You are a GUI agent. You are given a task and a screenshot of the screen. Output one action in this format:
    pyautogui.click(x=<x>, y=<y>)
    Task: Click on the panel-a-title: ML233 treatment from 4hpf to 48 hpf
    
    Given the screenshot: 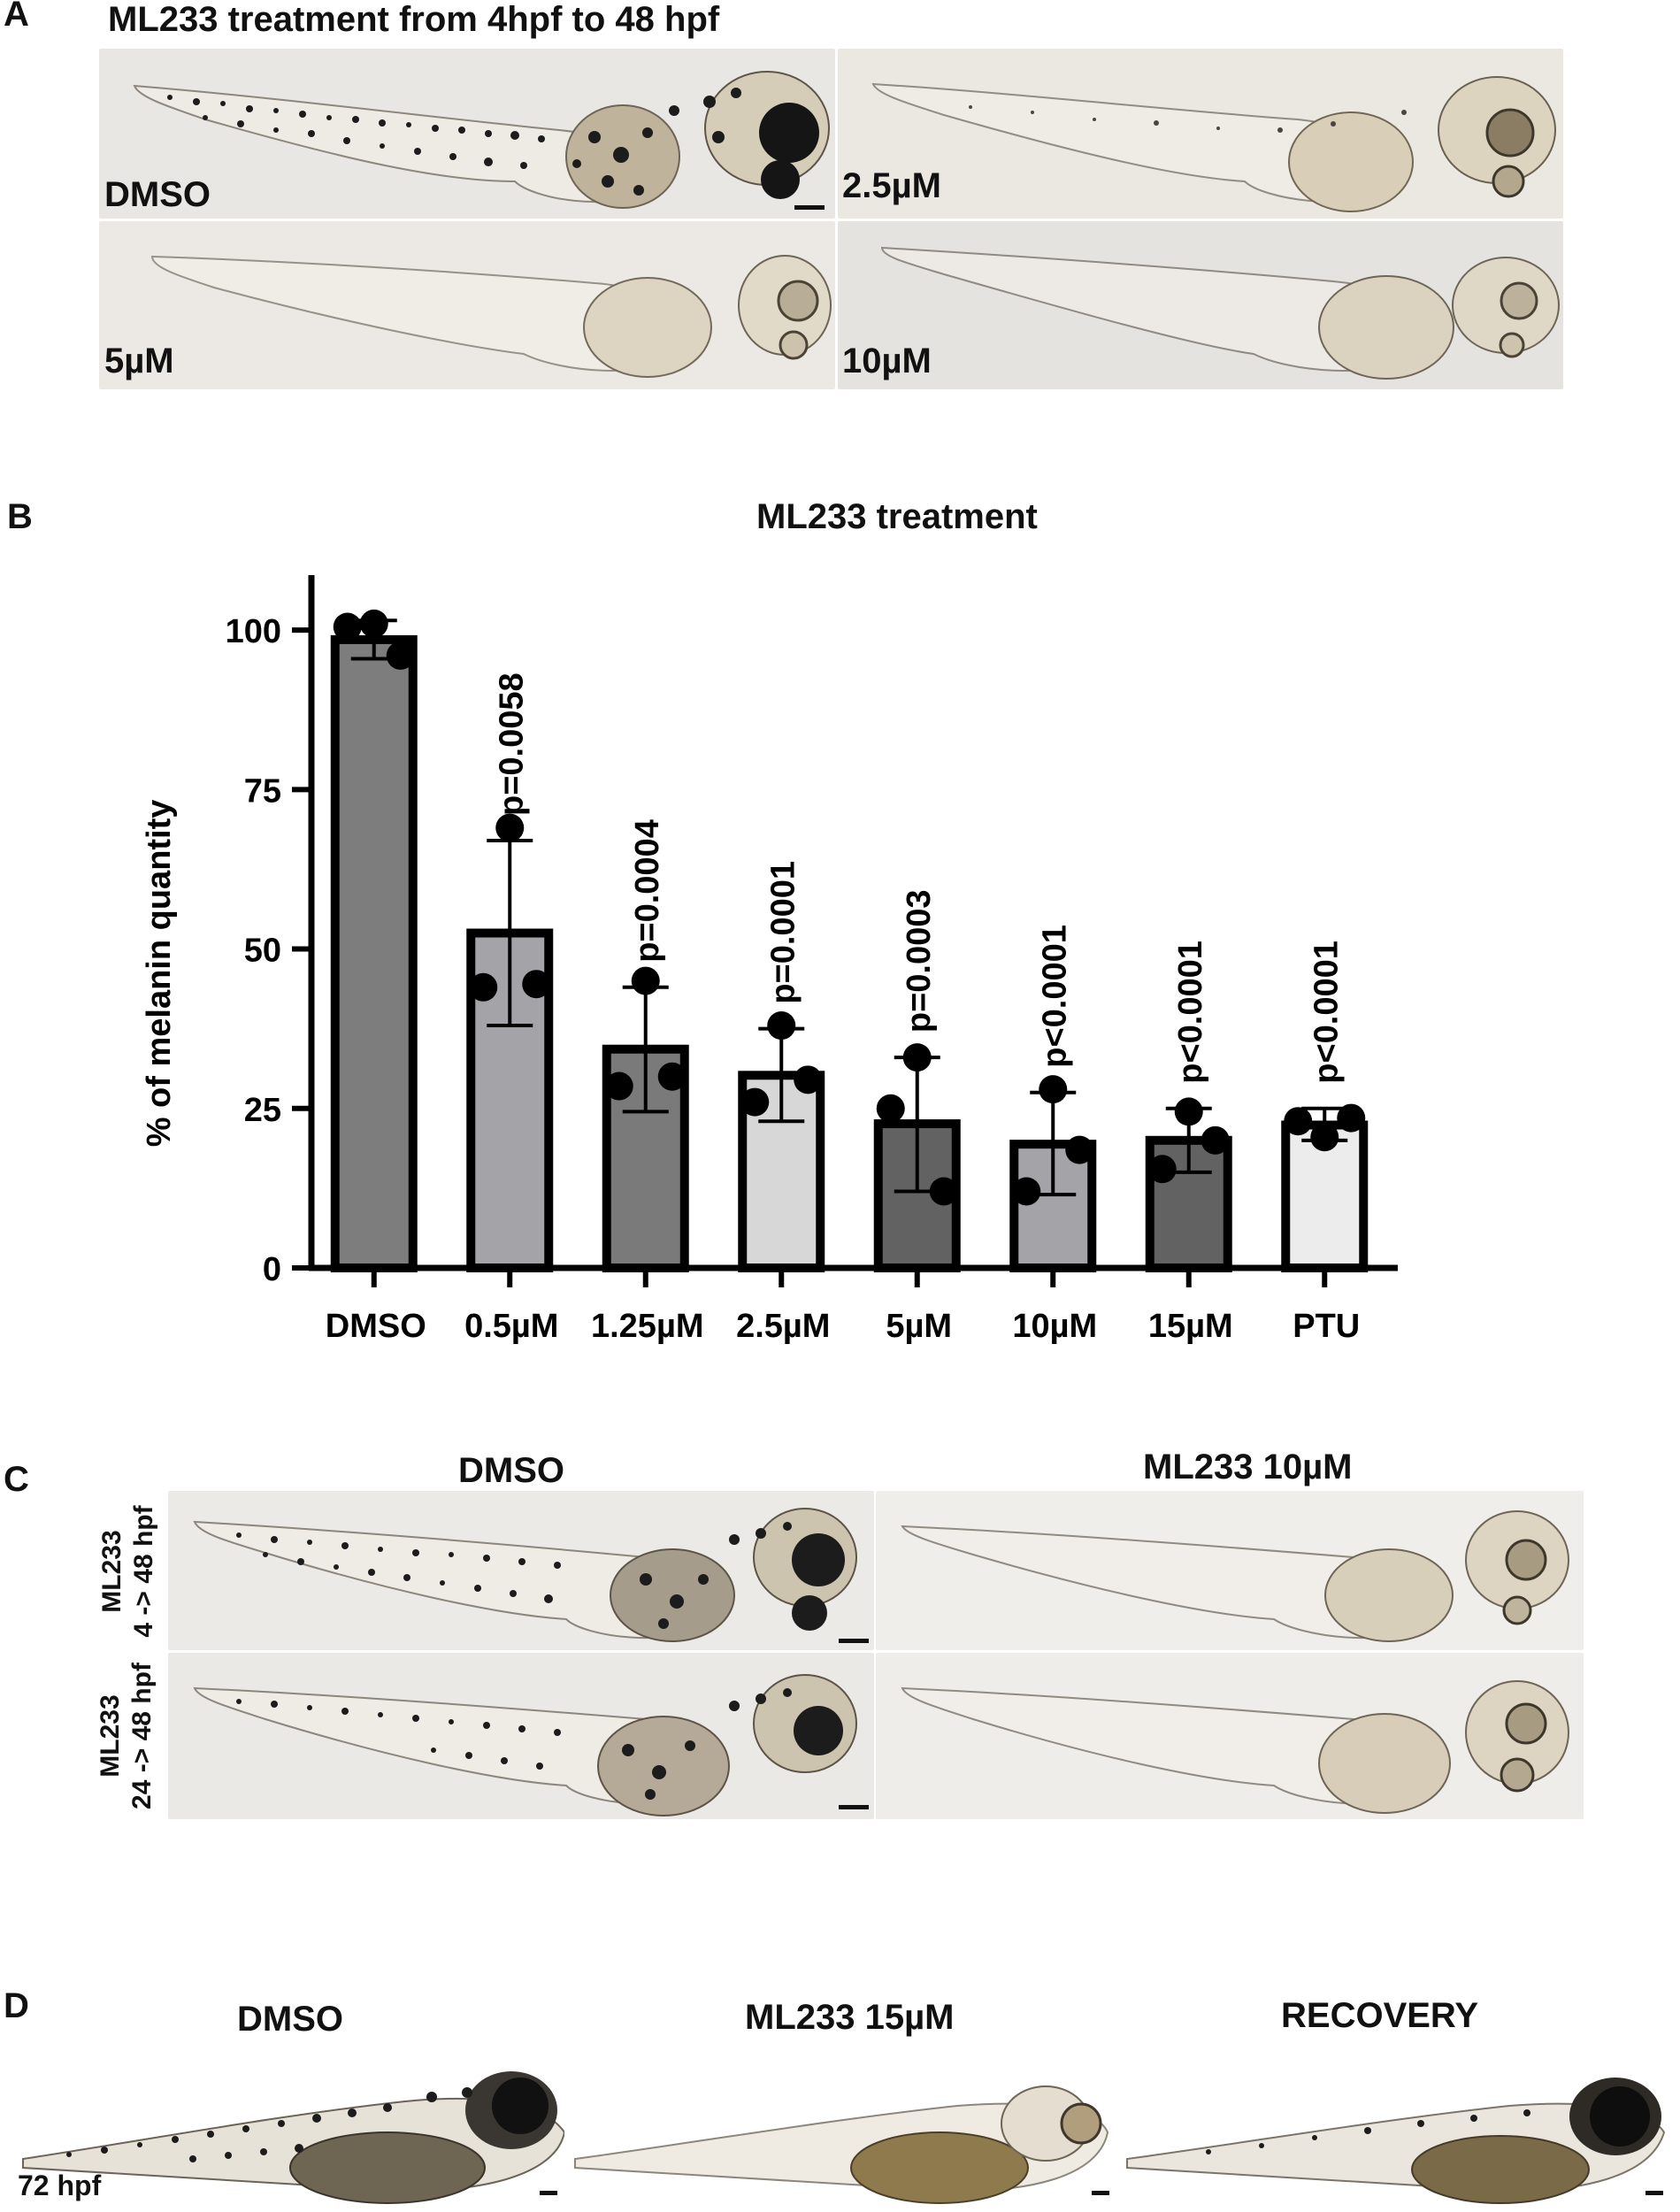 What is the action you would take?
    pyautogui.click(x=414, y=19)
    